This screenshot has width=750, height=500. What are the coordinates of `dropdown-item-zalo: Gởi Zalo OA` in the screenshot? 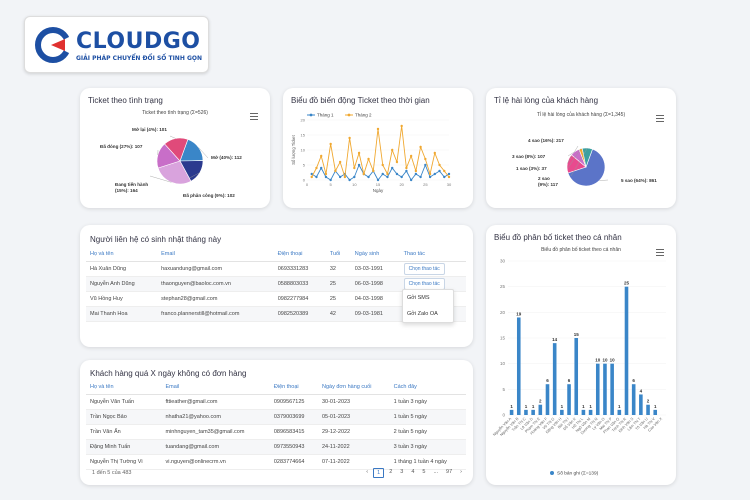 It's located at (422, 314).